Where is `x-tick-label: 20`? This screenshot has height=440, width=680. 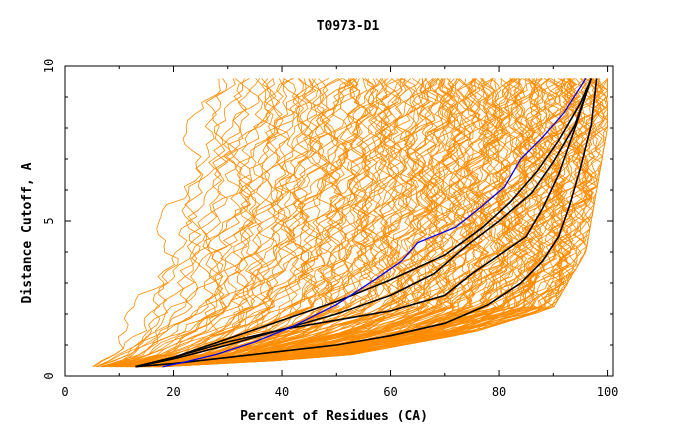 x-tick-label: 20 is located at coordinates (173, 392).